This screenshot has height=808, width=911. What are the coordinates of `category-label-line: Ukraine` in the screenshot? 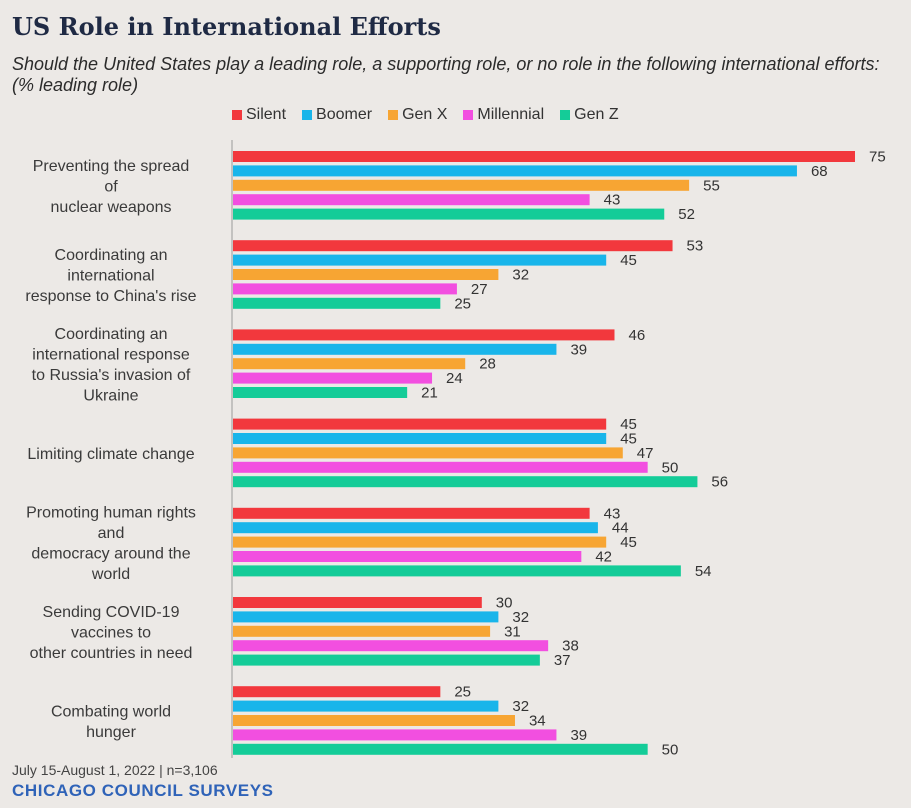 It's located at (110, 395).